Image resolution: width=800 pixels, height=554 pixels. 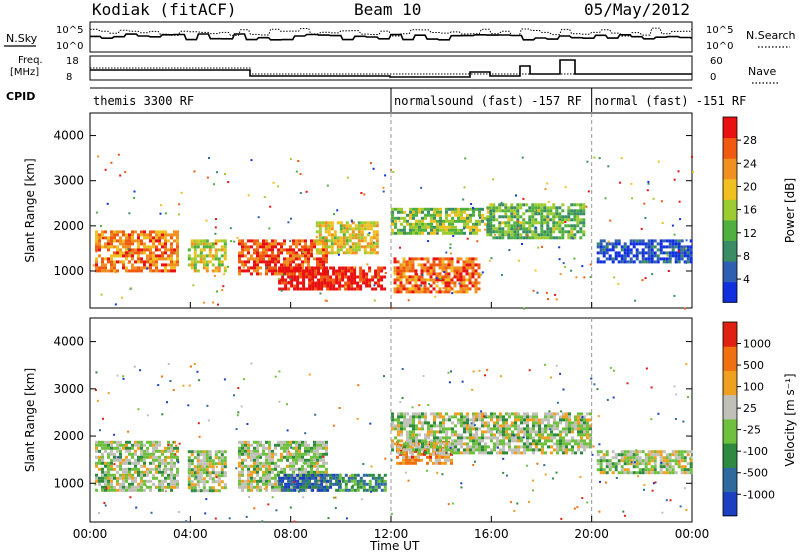 What do you see at coordinates (716, 61) in the screenshot?
I see `nave-tick-top: 60` at bounding box center [716, 61].